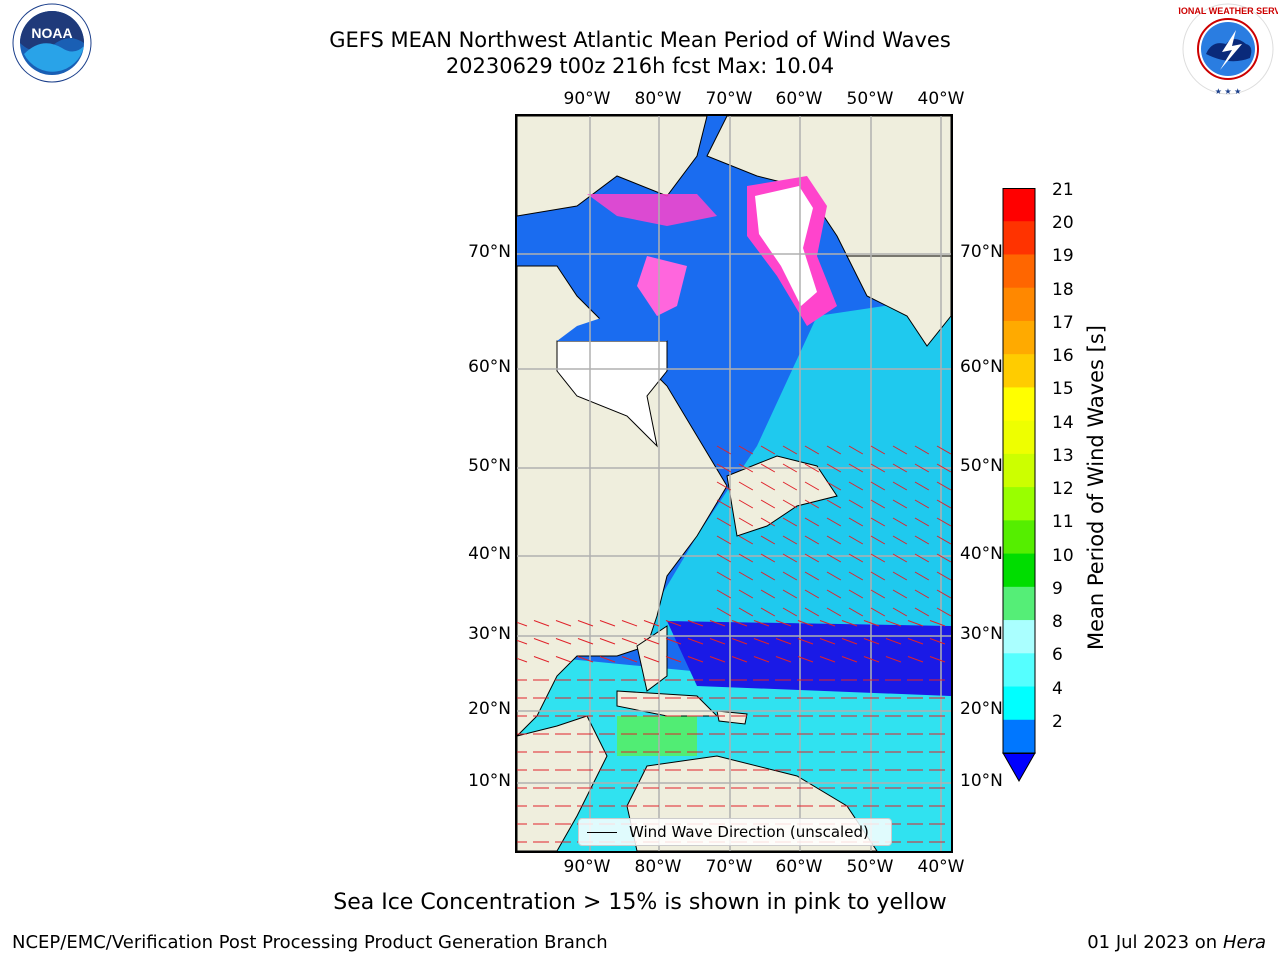 The width and height of the screenshot is (1280, 960). Describe the element at coordinates (1057, 655) in the screenshot. I see `colorbar-tick-label: 6` at that location.